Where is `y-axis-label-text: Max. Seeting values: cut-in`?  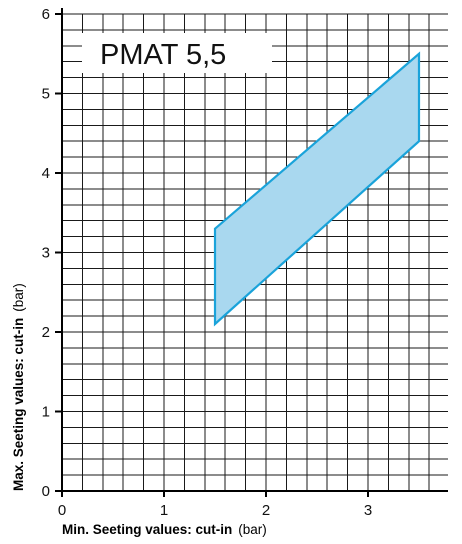
y-axis-label-text: Max. Seeting values: cut-in is located at coordinates (18, 404).